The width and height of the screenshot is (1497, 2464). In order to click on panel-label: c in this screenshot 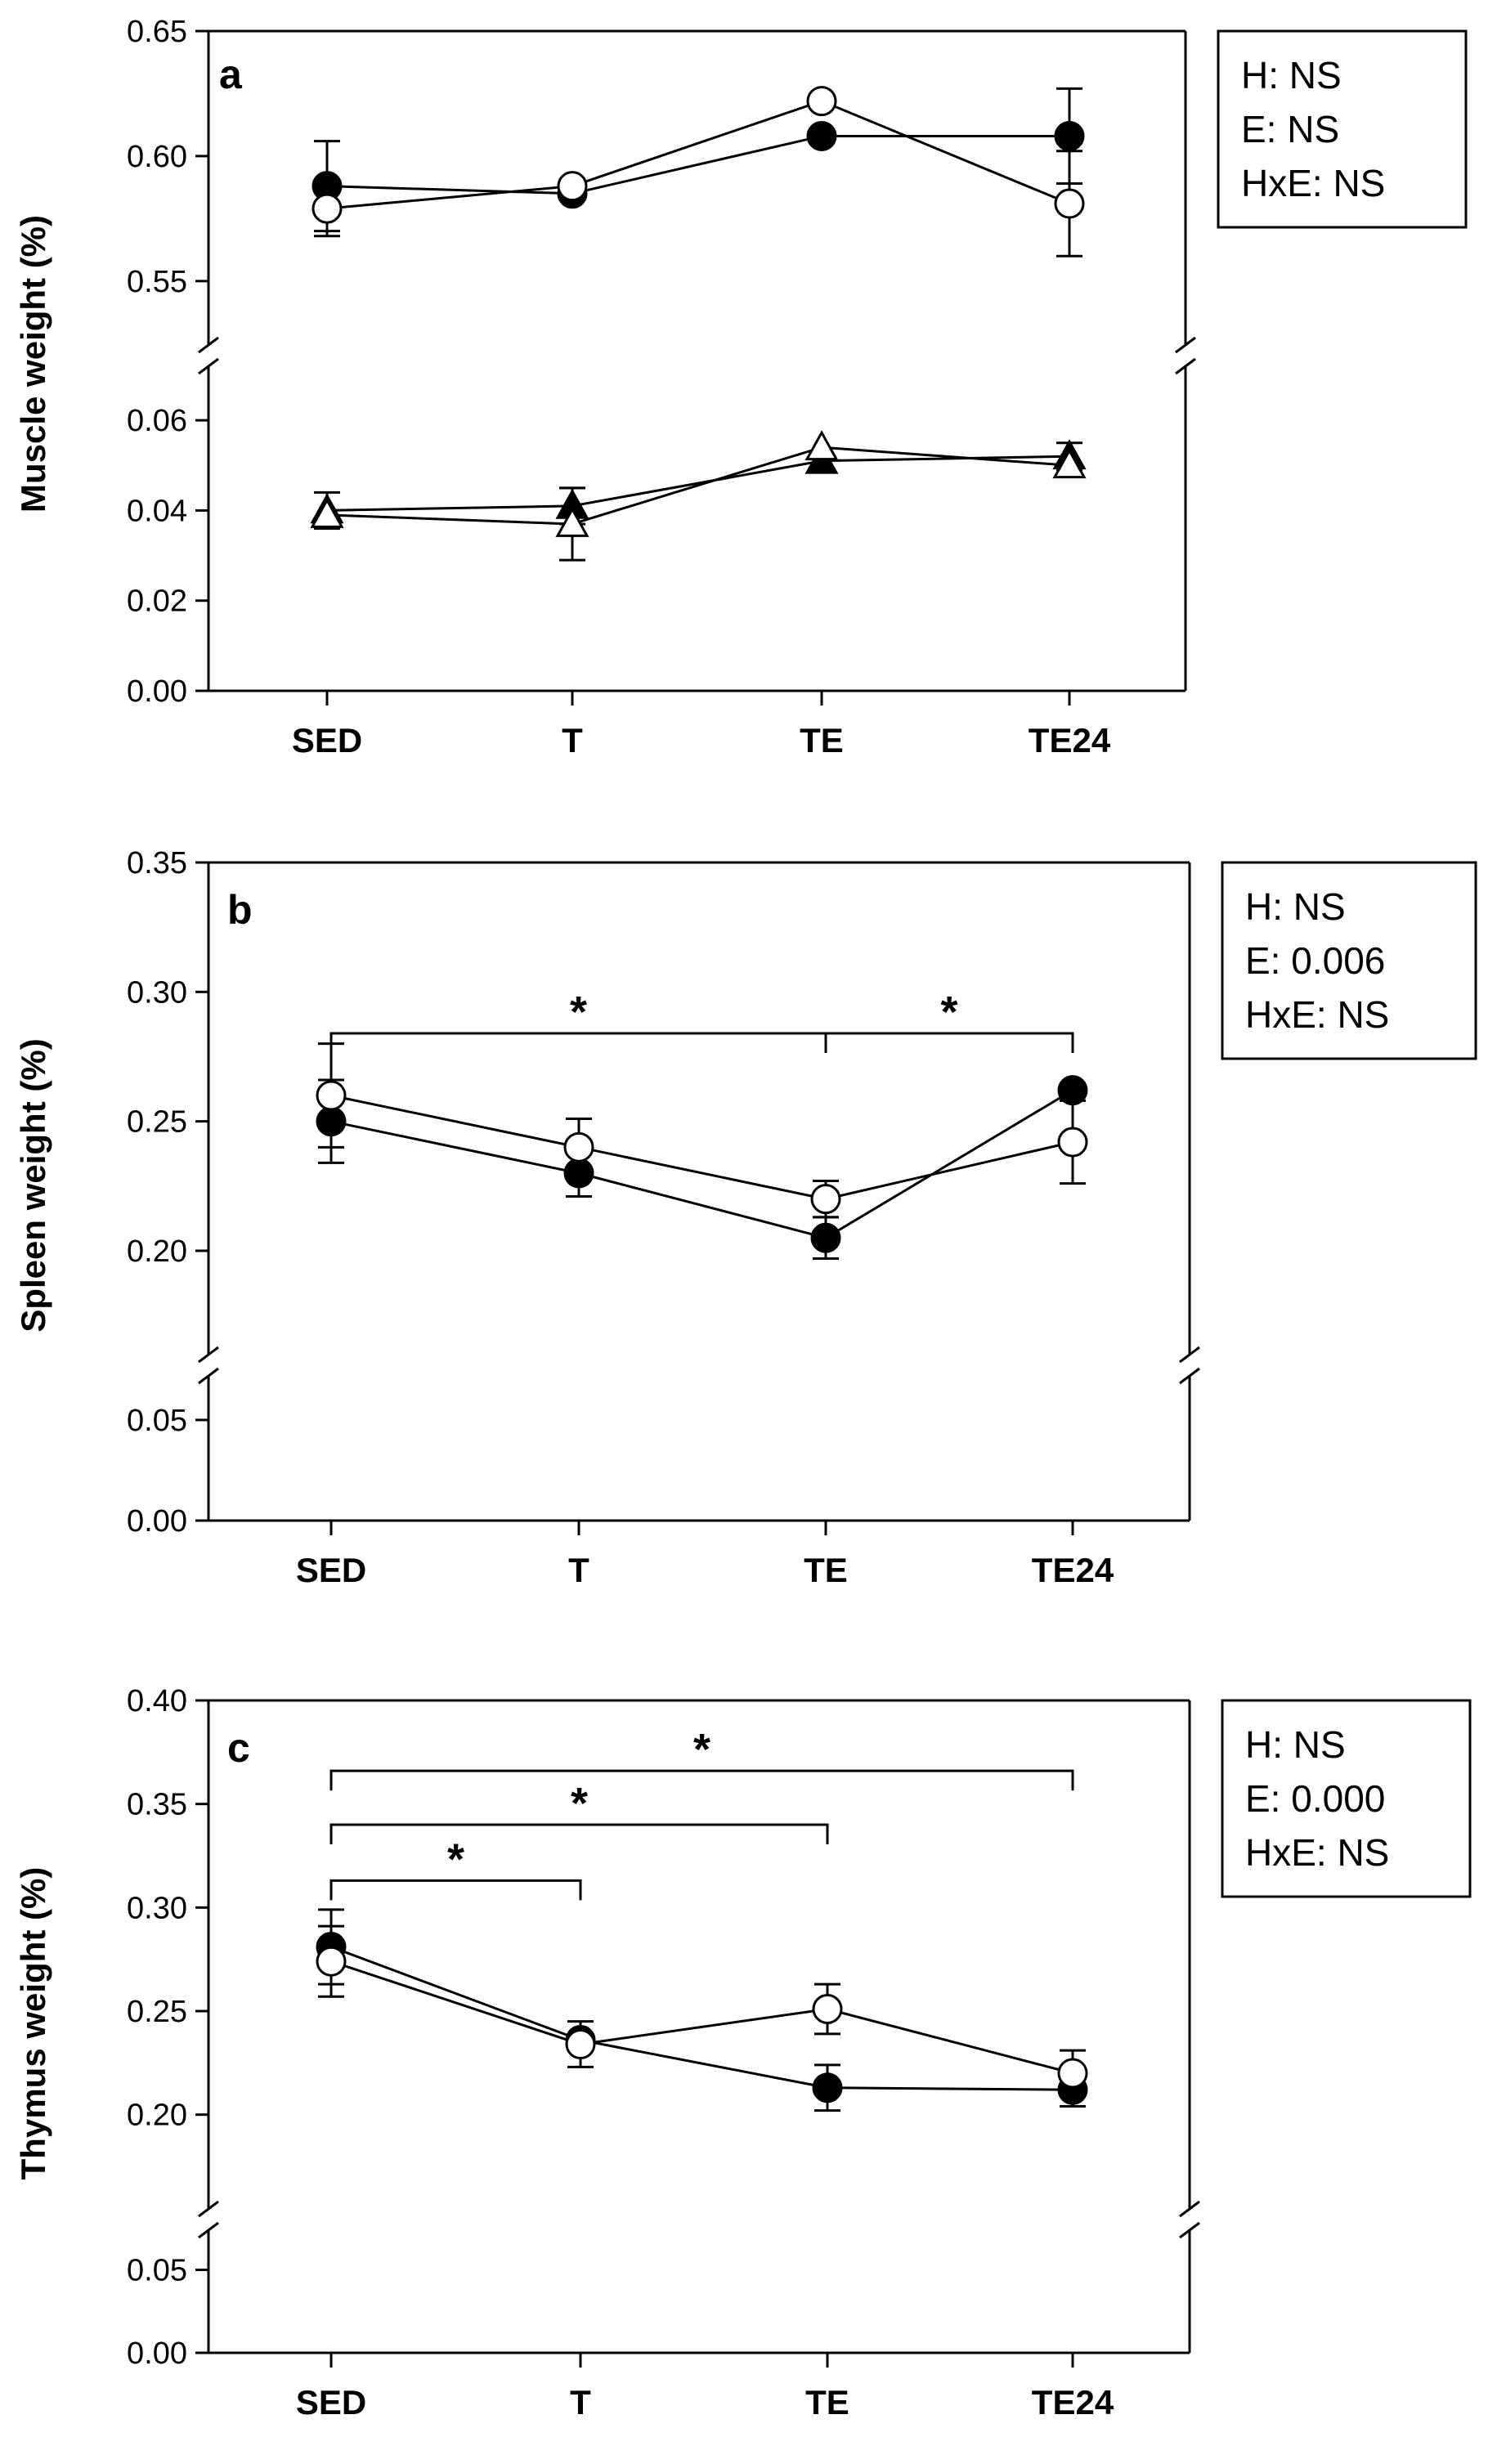, I will do `click(239, 1748)`.